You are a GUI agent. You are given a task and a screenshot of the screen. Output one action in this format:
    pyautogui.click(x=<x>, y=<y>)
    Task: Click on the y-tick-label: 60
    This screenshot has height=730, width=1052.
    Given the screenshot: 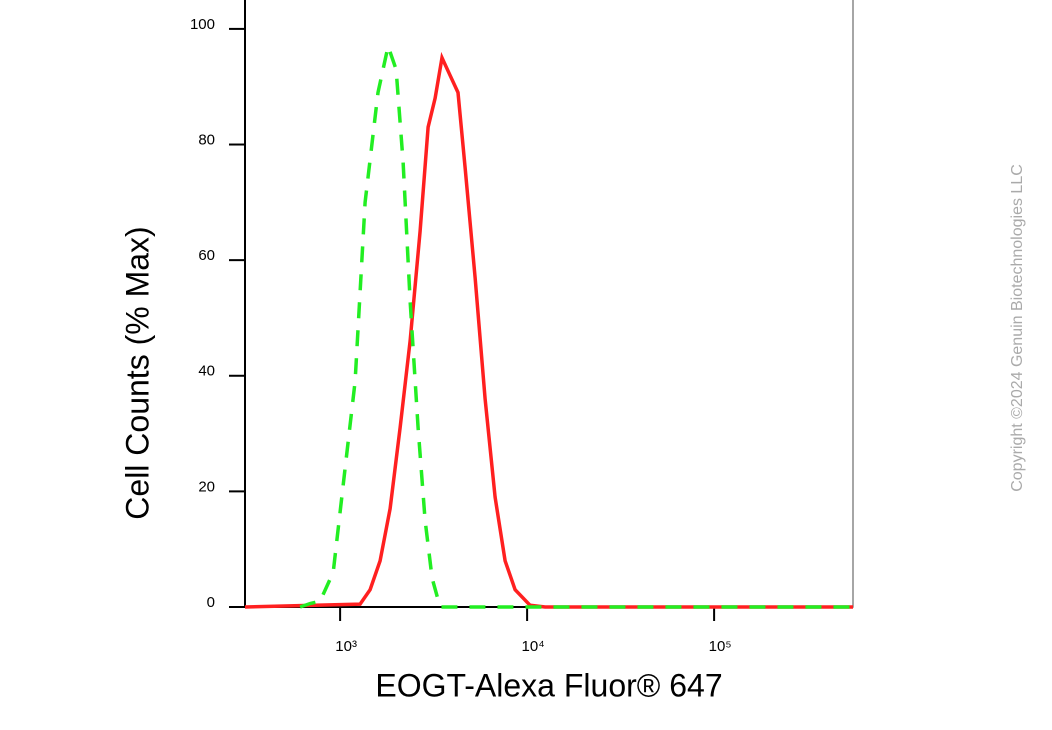 What is the action you would take?
    pyautogui.click(x=206, y=255)
    